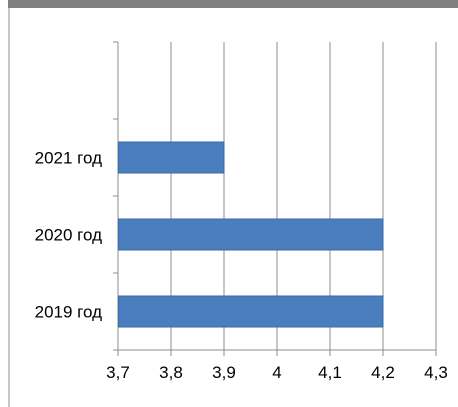 The height and width of the screenshot is (407, 458). What do you see at coordinates (383, 372) in the screenshot?
I see `x-tick-label: 4,2` at bounding box center [383, 372].